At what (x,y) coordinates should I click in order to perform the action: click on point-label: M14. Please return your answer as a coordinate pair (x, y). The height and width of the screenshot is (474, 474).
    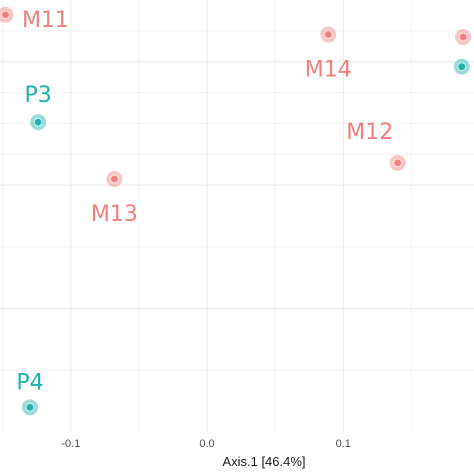
    Looking at the image, I should click on (328, 70).